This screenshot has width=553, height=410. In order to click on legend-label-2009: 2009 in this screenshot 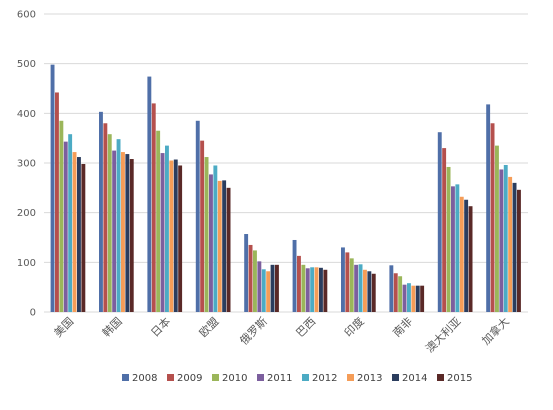, I will do `click(189, 378)`.